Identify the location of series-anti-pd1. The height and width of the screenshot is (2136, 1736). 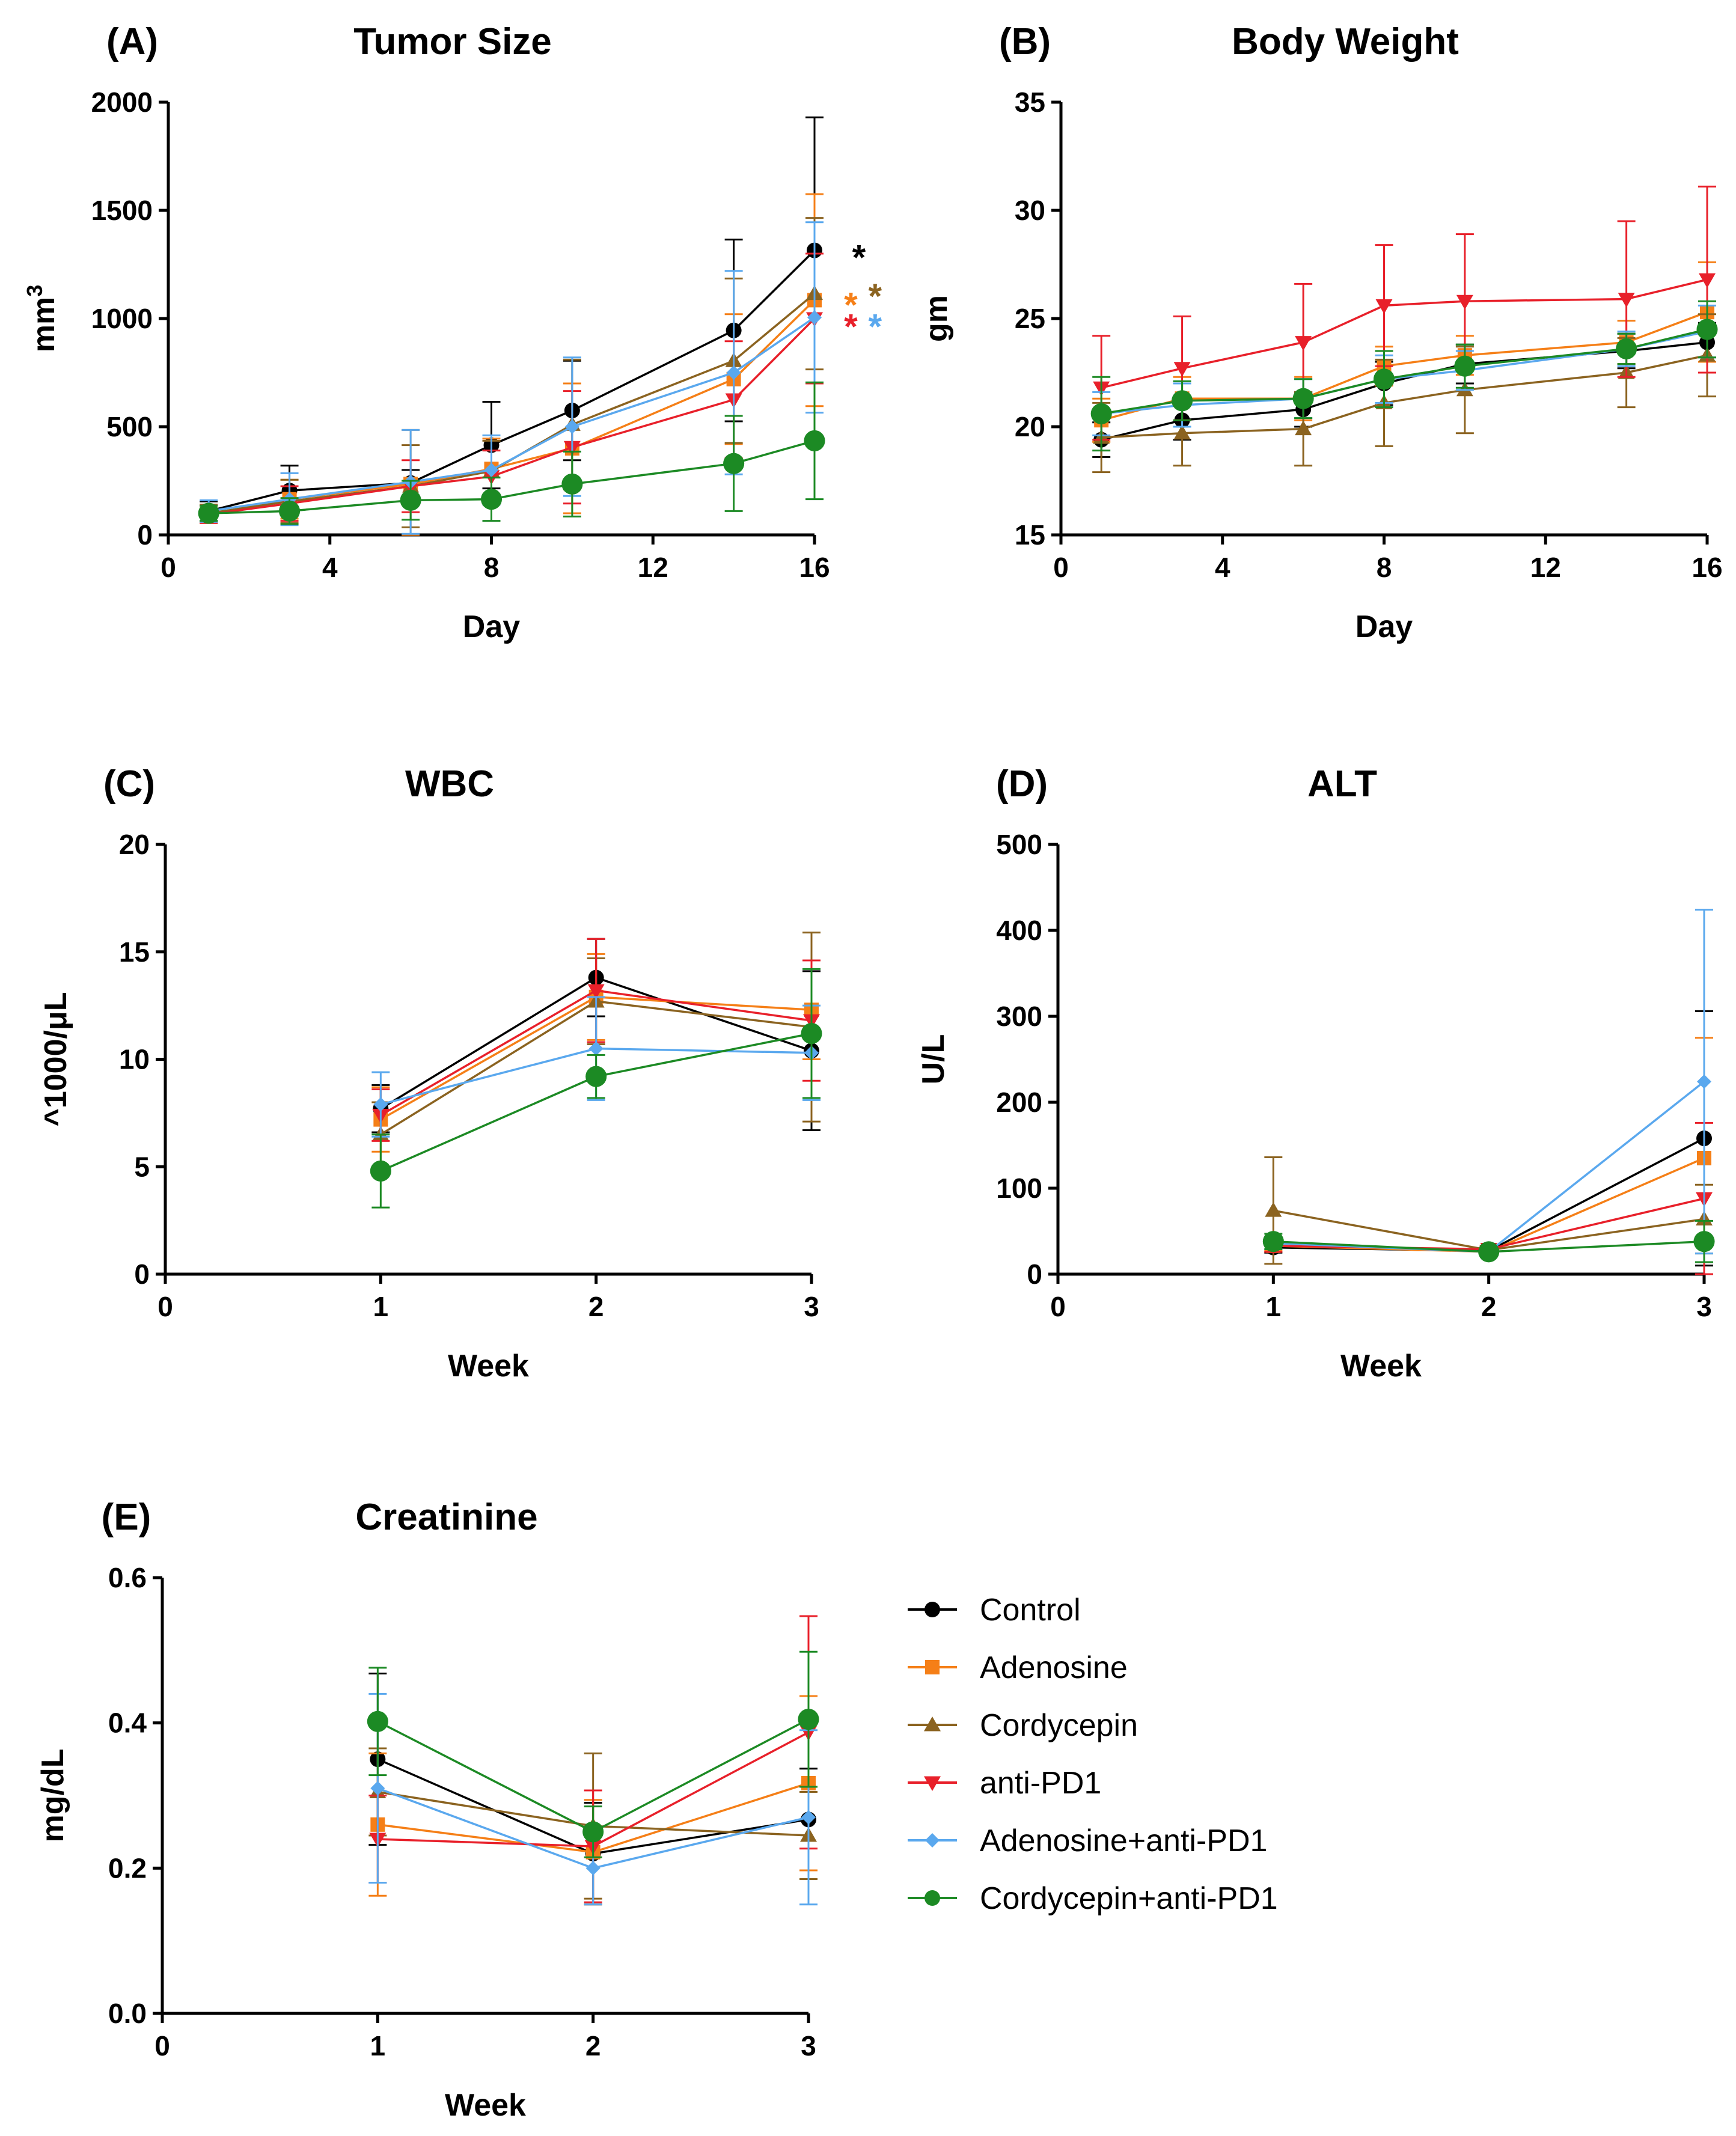
(512, 388).